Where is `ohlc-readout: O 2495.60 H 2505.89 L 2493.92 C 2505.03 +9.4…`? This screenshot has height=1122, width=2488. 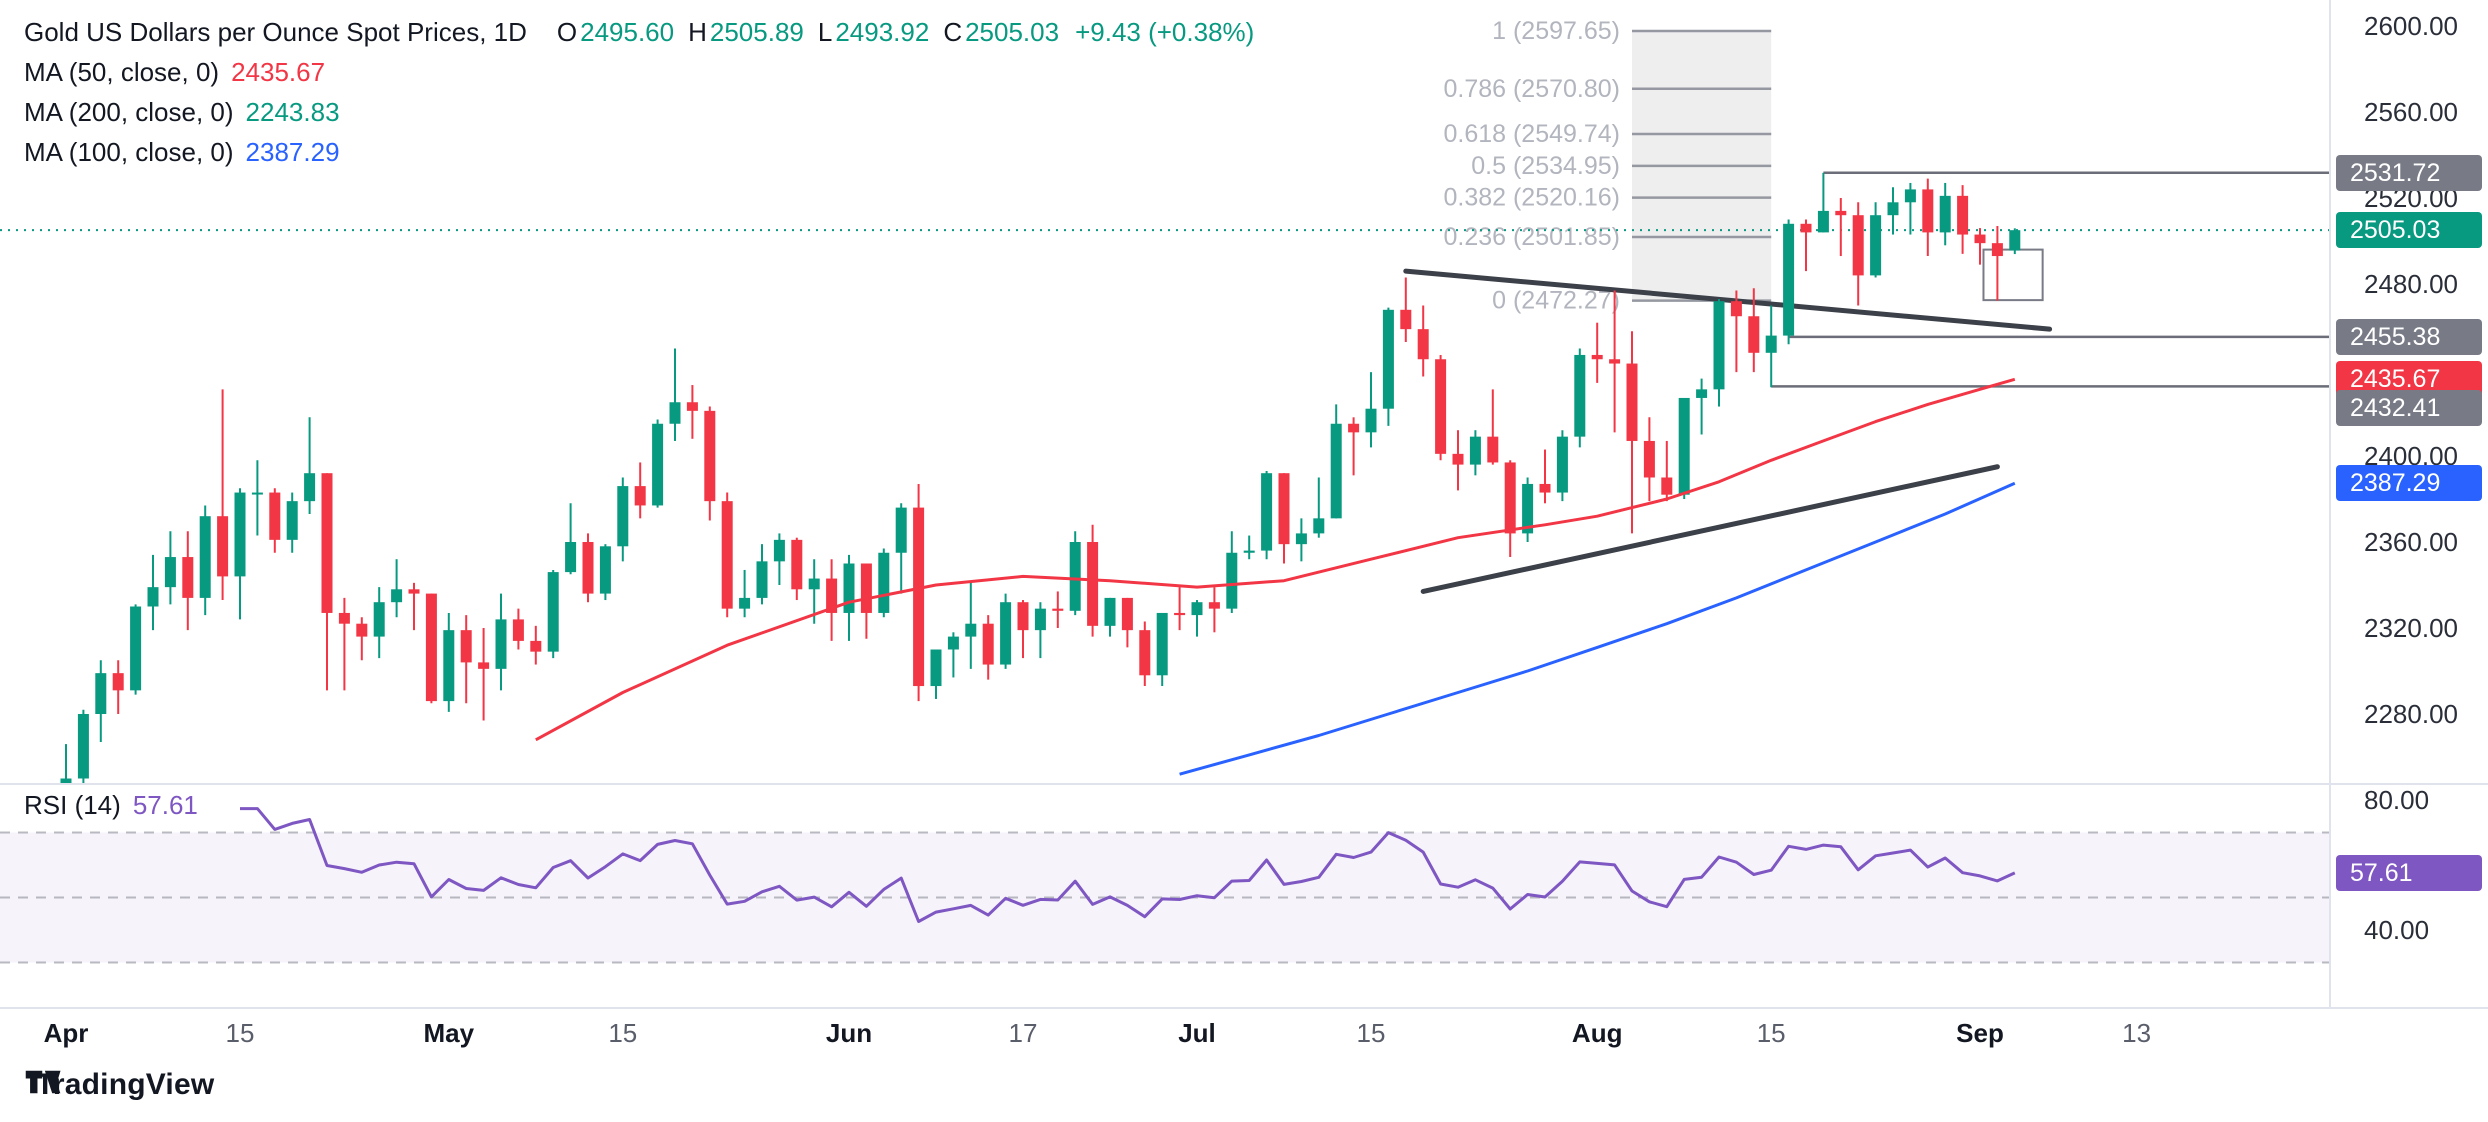
ohlc-readout: O 2495.60 H 2505.89 L 2493.92 C 2505.03 +9.4… is located at coordinates (898, 32).